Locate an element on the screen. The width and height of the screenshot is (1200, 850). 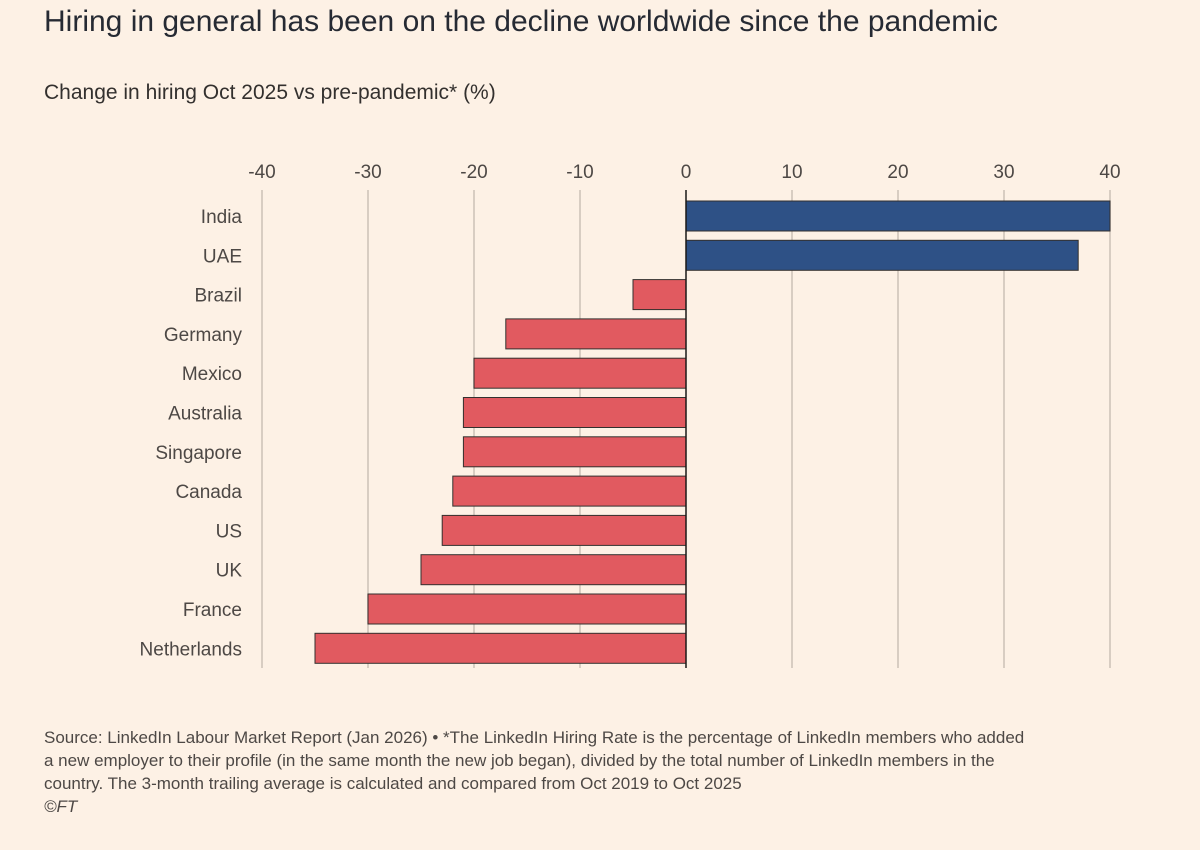
category-label: France is located at coordinates (212, 610).